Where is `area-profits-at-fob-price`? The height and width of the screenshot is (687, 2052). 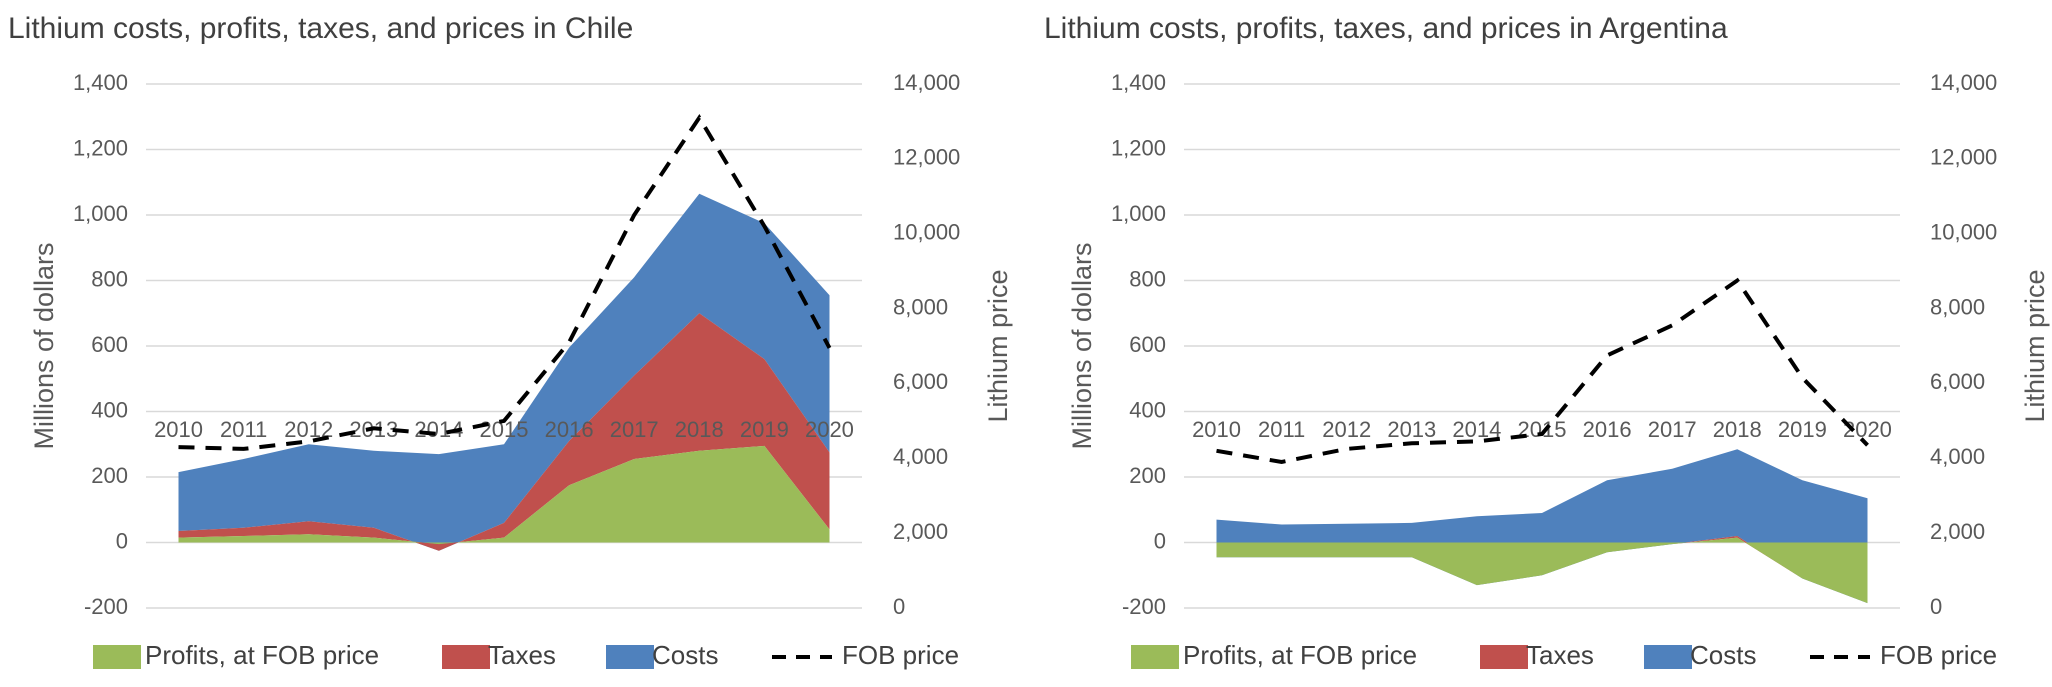 area-profits-at-fob-price is located at coordinates (1542, 571).